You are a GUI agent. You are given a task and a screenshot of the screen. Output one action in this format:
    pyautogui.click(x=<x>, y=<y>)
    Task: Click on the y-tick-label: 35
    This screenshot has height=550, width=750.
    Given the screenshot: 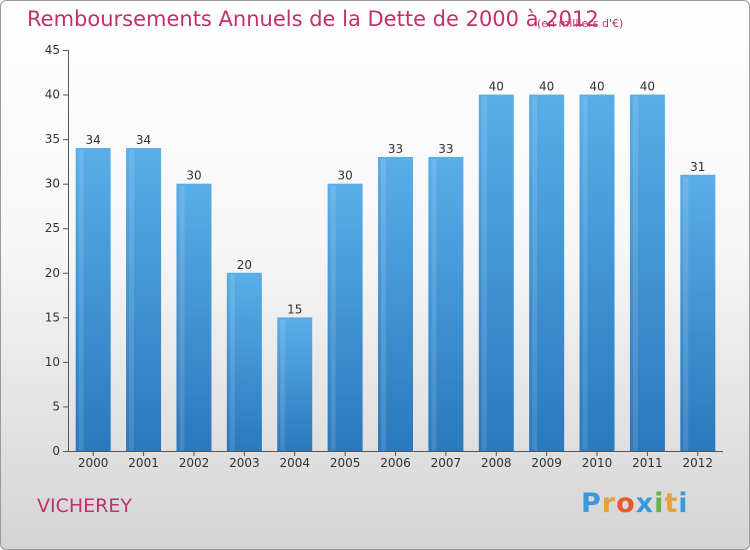 What is the action you would take?
    pyautogui.click(x=52, y=139)
    